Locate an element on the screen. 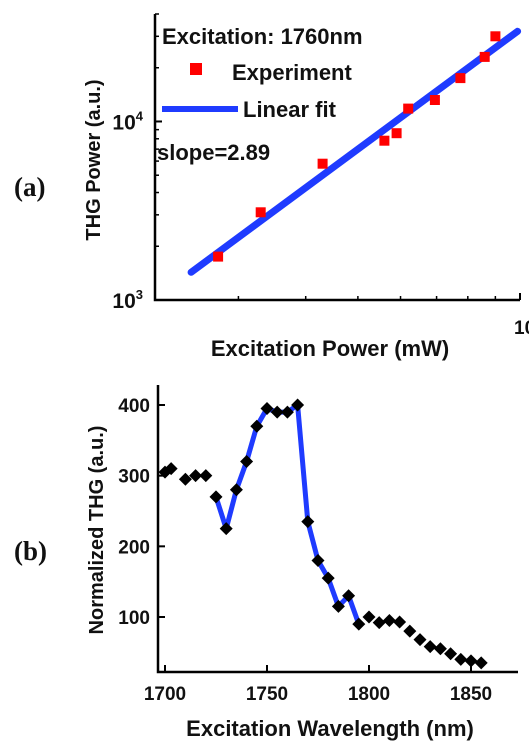  legend-experiment-marker is located at coordinates (196, 69).